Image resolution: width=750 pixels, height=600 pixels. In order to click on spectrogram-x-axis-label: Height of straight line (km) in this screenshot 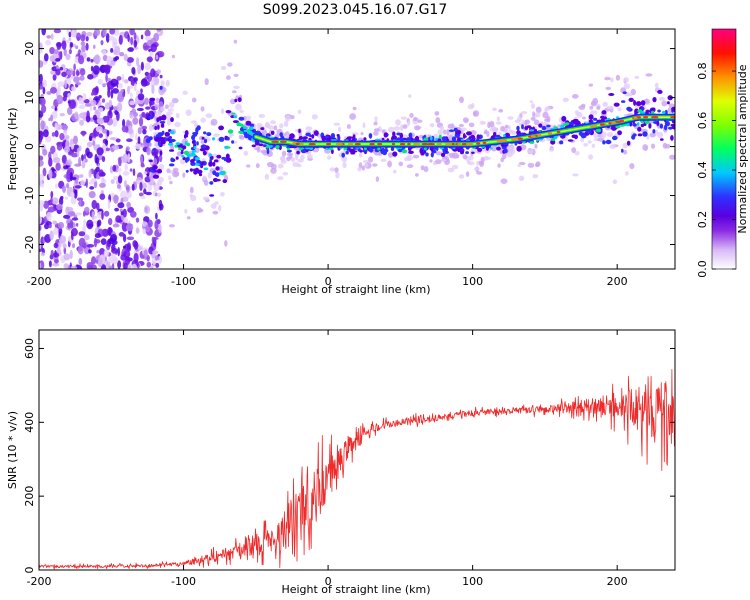, I will do `click(355, 289)`.